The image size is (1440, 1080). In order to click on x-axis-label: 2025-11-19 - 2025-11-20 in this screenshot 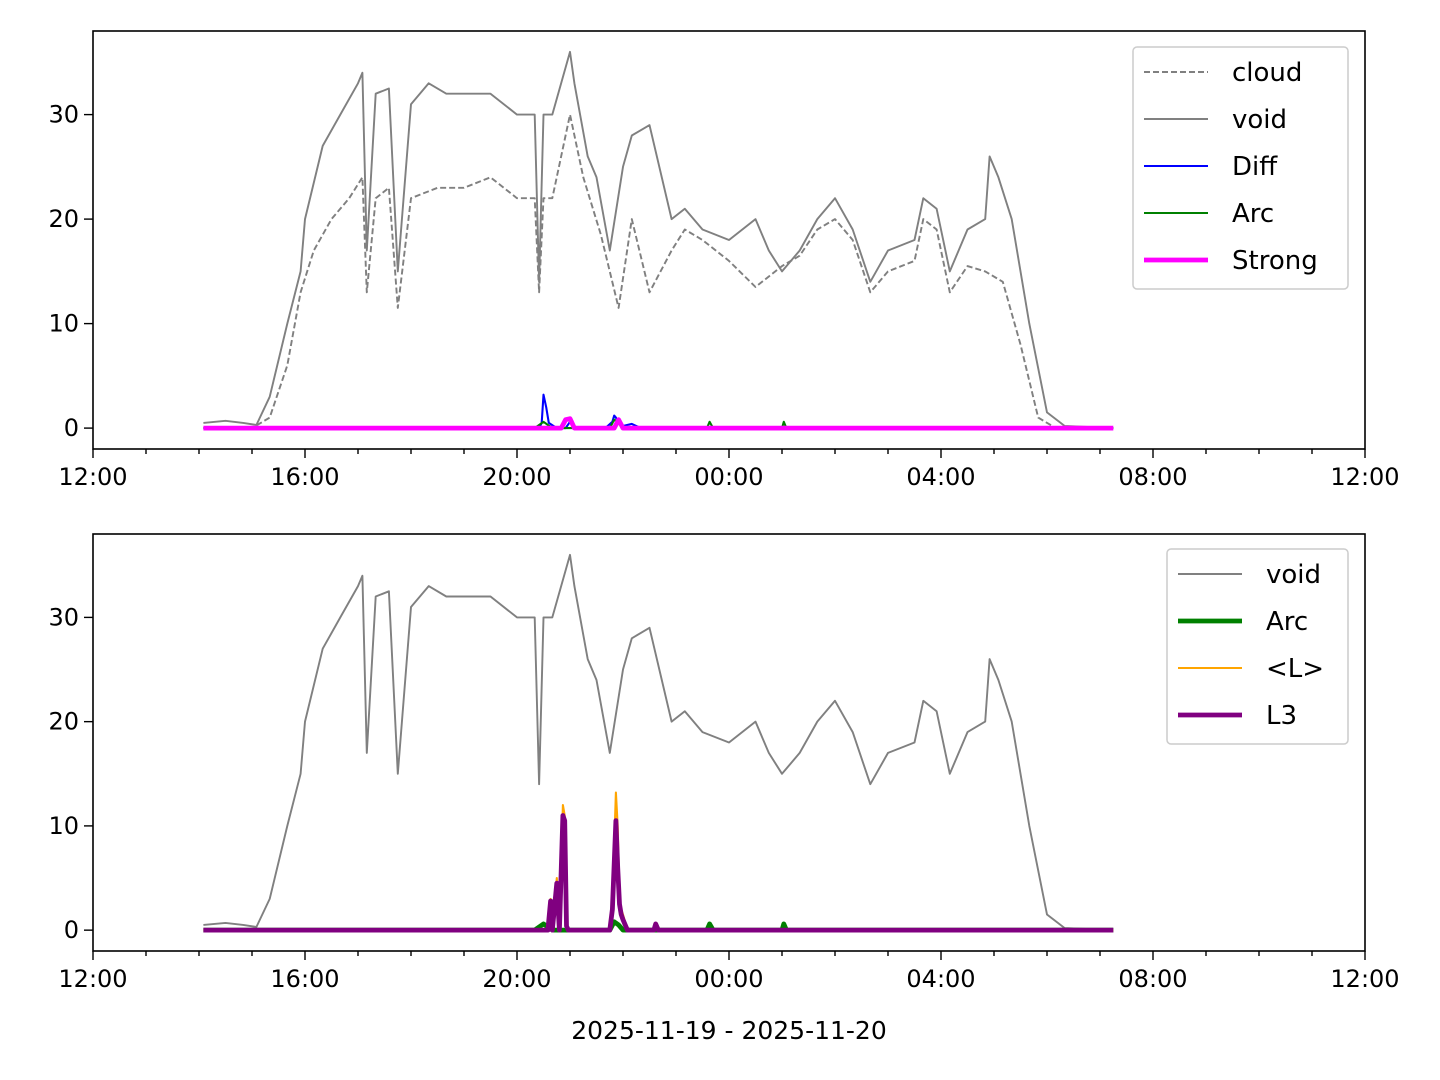, I will do `click(729, 1030)`.